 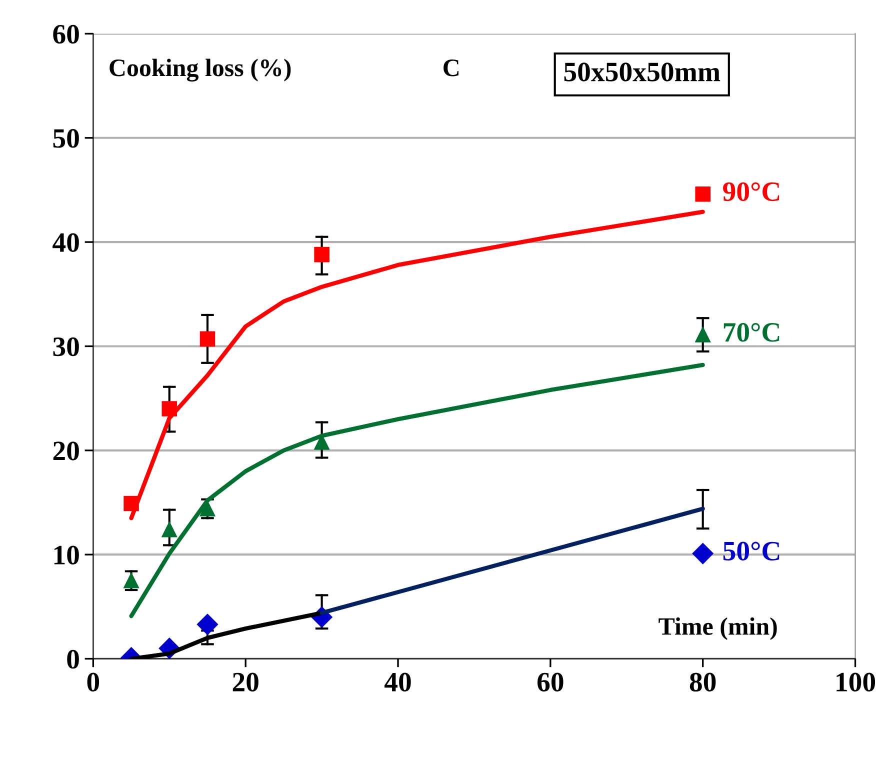 I want to click on y-tick-label: 20, so click(x=66, y=451).